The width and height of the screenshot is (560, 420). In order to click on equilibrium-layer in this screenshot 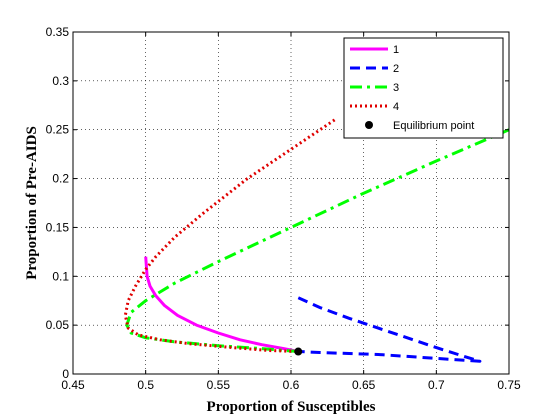, I will do `click(298, 351)`.